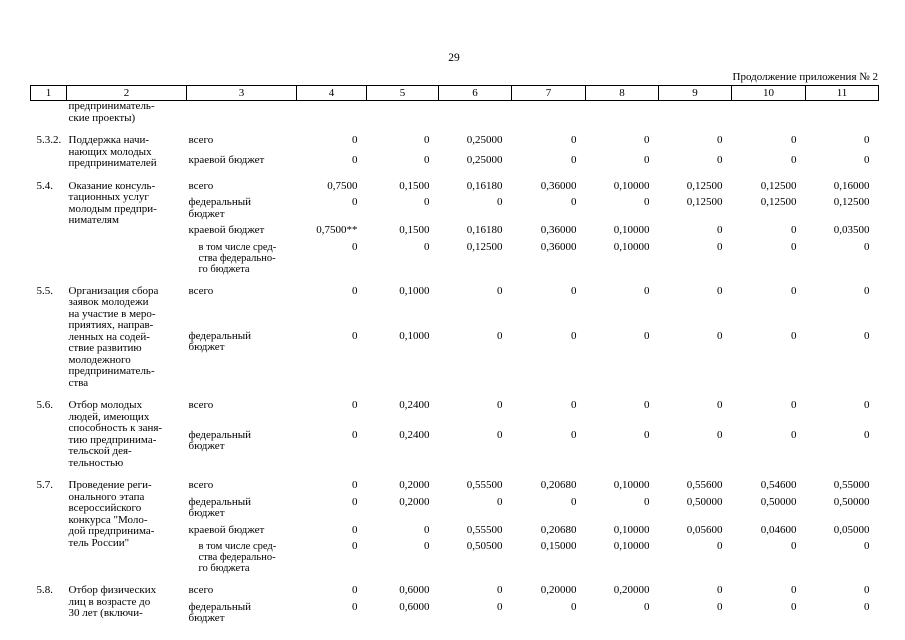 The width and height of the screenshot is (905, 640). Describe the element at coordinates (414, 501) in the screenshot. I see `value-cell: 0,2000` at that location.